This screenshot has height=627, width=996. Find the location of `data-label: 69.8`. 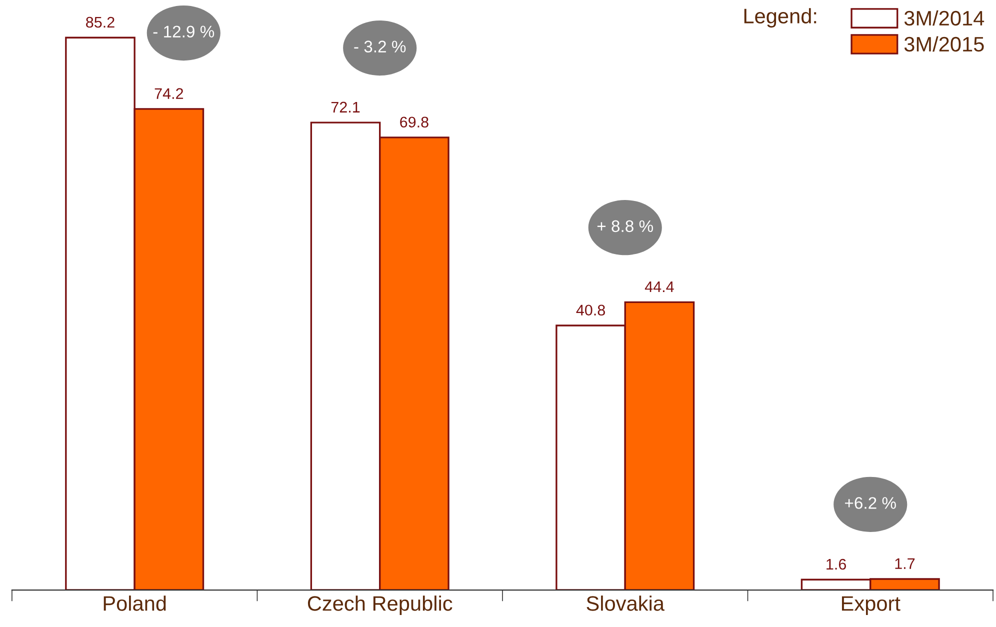

data-label: 69.8 is located at coordinates (414, 122).